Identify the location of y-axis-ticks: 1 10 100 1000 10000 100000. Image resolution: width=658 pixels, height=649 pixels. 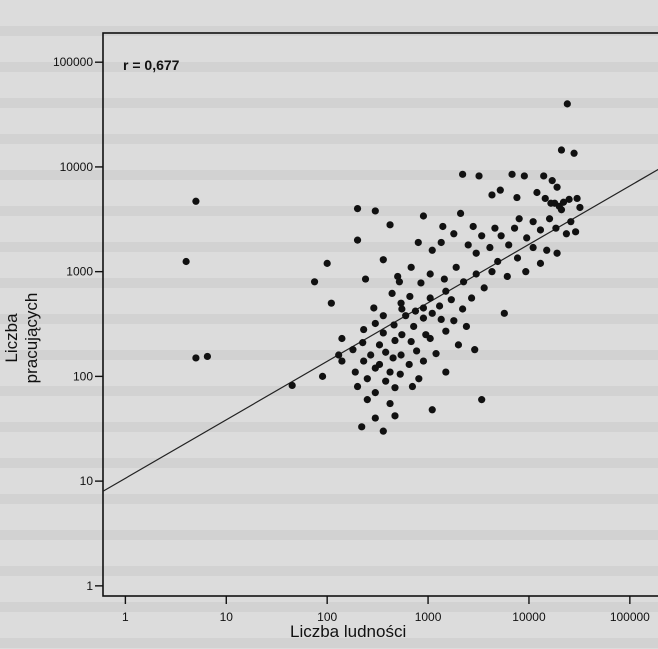
(78, 324).